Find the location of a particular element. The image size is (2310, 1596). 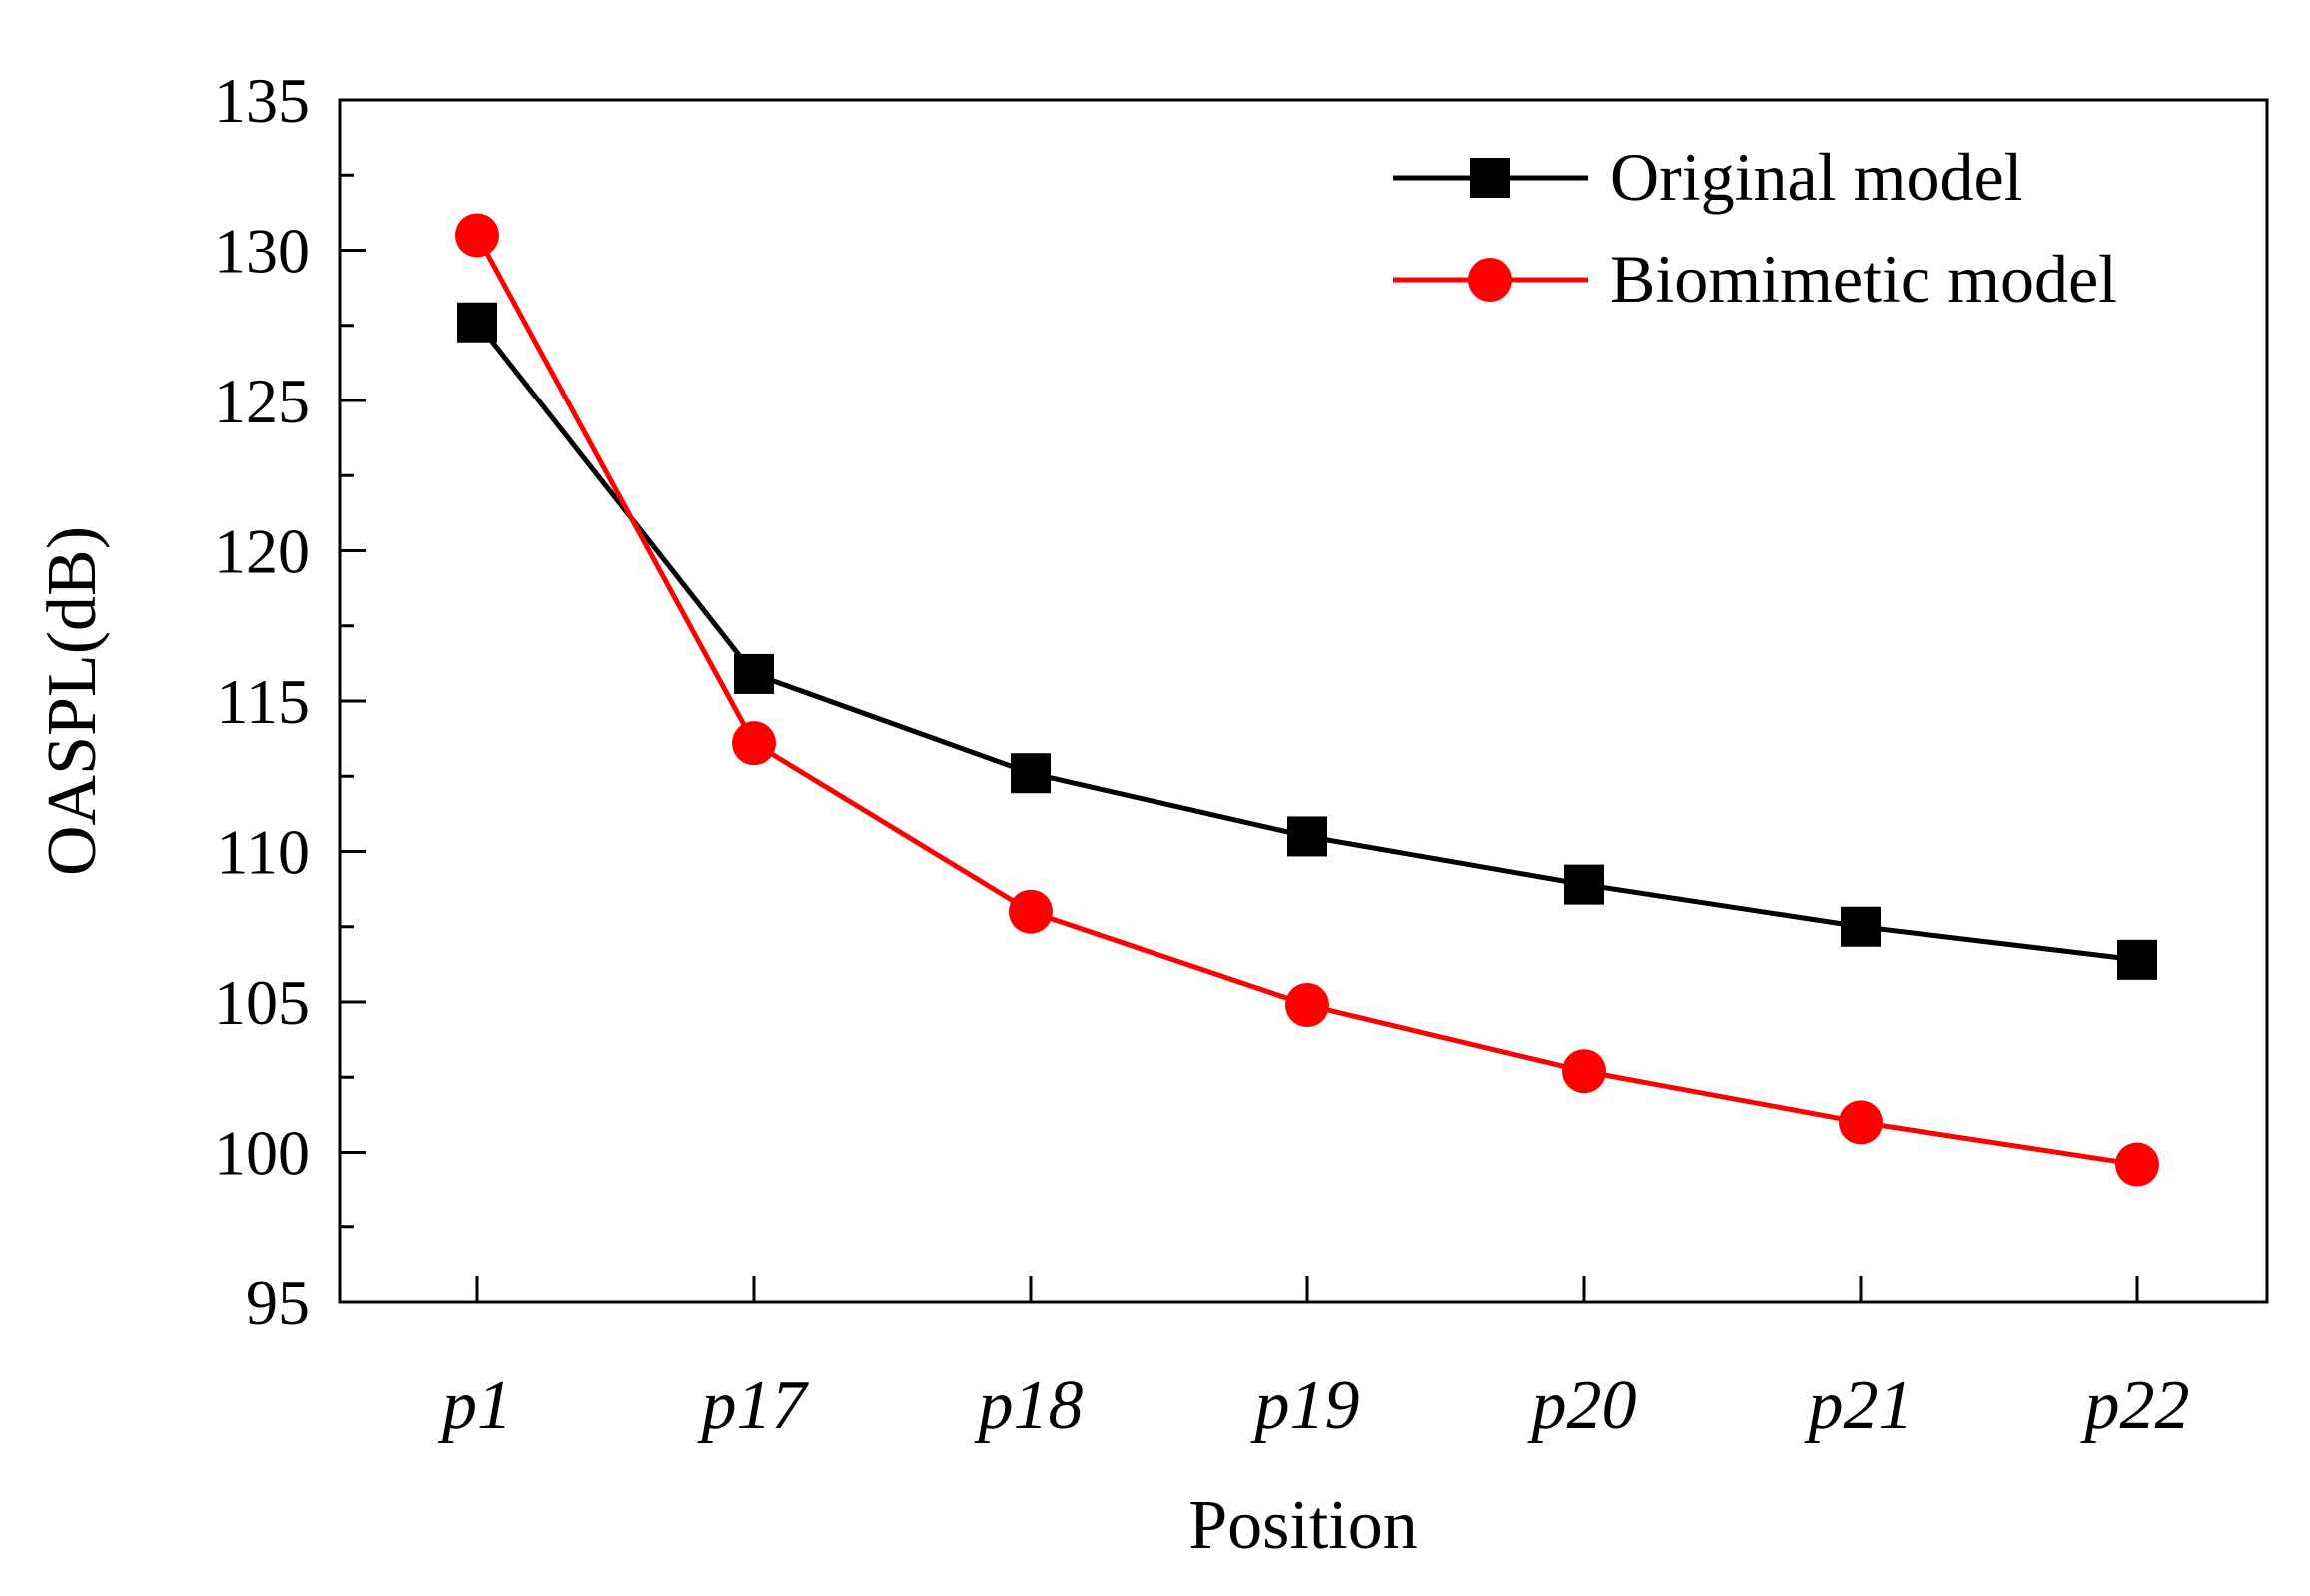

legend-label: Original model is located at coordinates (1817, 177).